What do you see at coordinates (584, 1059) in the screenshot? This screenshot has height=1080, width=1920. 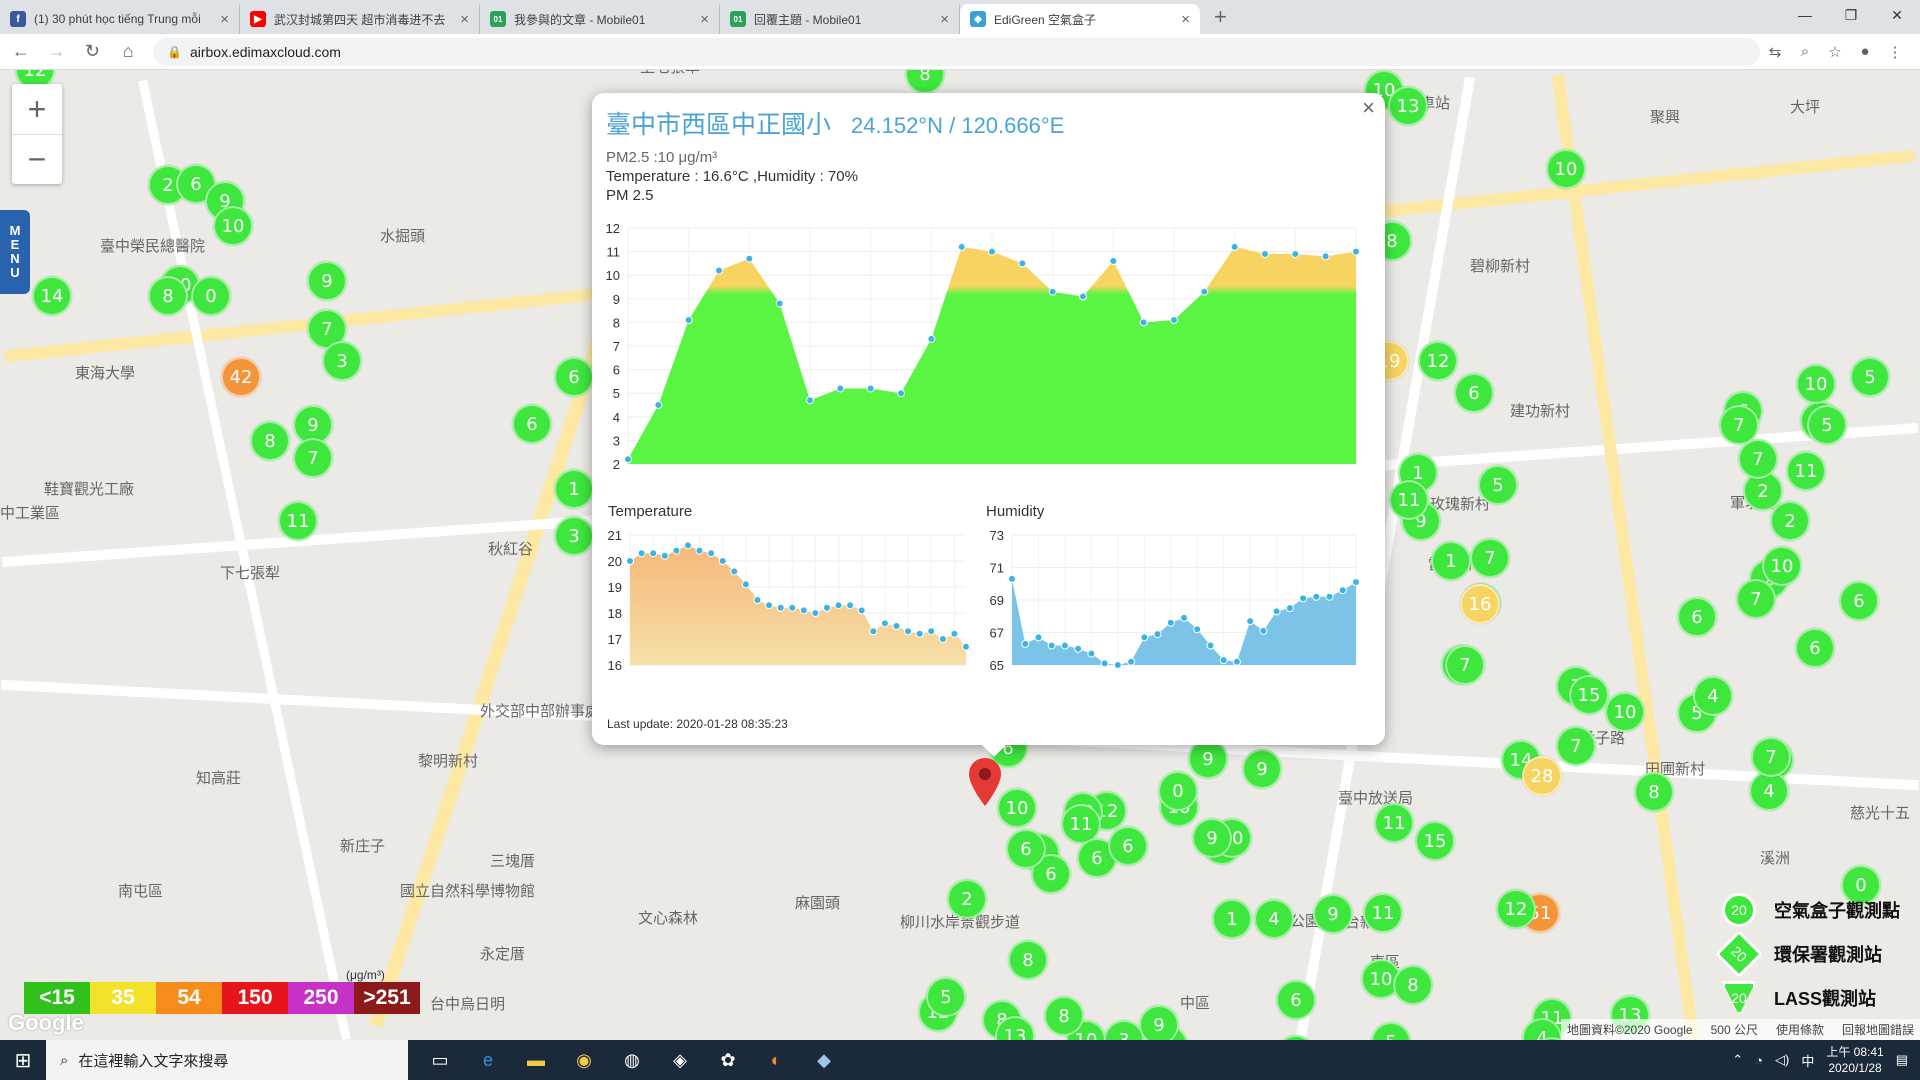 I see `chrome-icon: ◉` at bounding box center [584, 1059].